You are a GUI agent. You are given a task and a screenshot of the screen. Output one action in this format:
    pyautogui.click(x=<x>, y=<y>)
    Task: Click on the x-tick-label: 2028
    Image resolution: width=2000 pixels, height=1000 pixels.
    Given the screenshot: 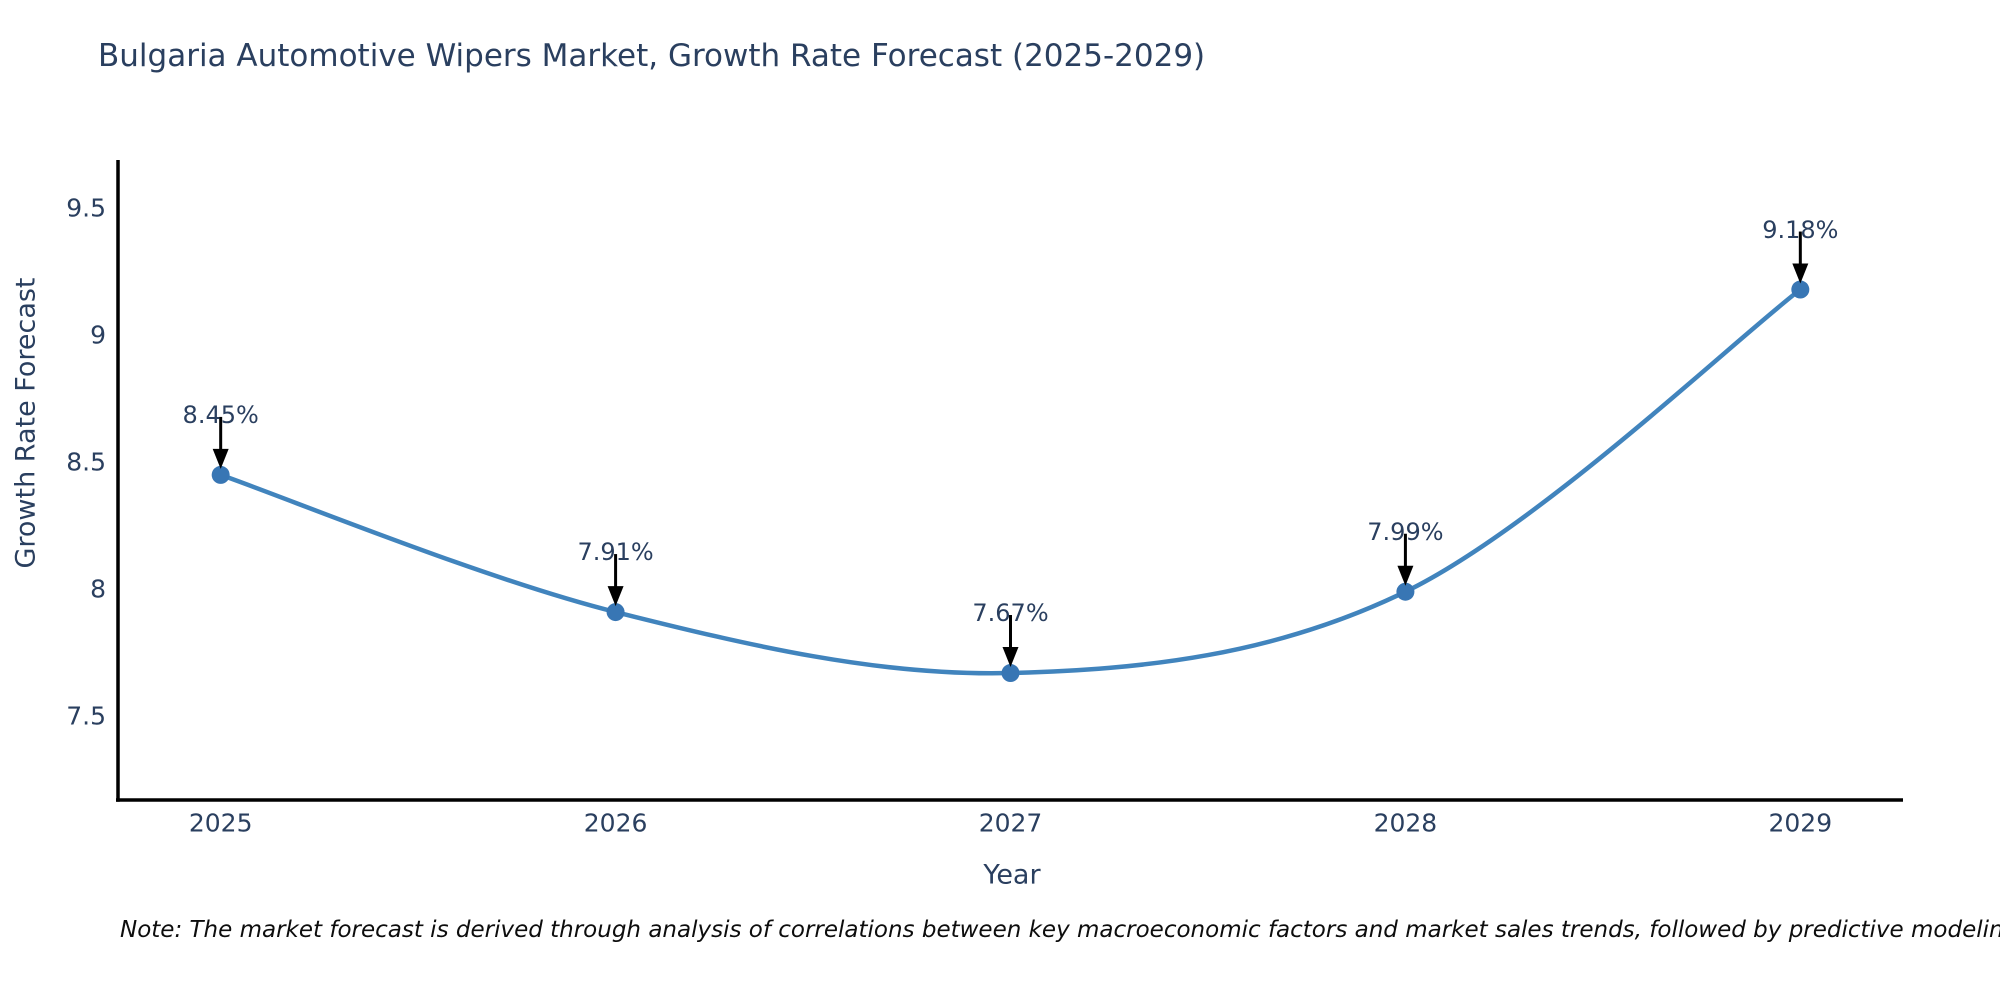 What is the action you would take?
    pyautogui.click(x=1405, y=823)
    